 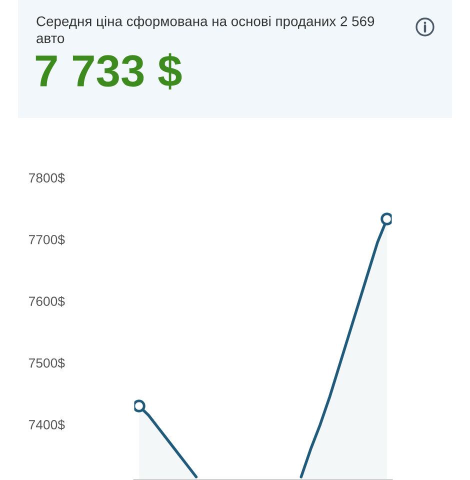 I want to click on chart-subtitle: 7 733 $, so click(x=109, y=71).